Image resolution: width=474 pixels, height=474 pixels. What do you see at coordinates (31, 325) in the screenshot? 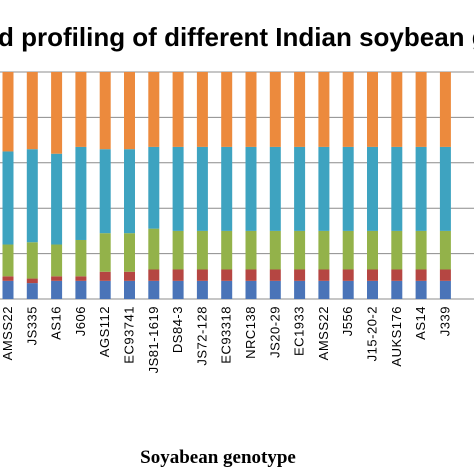
I see `x-tick-label: JS335` at bounding box center [31, 325].